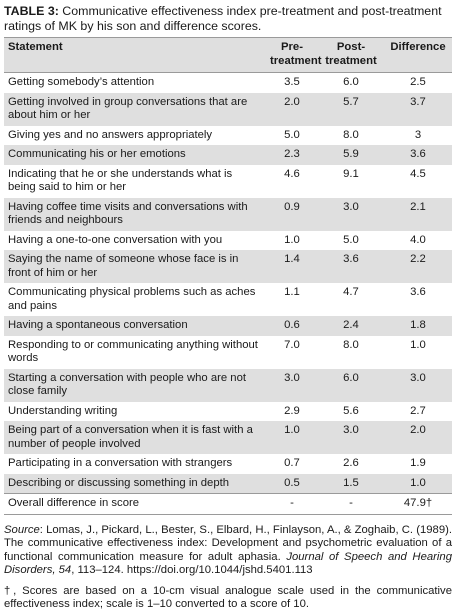 The width and height of the screenshot is (456, 612). What do you see at coordinates (418, 463) in the screenshot?
I see `difference-cell: 1.9` at bounding box center [418, 463].